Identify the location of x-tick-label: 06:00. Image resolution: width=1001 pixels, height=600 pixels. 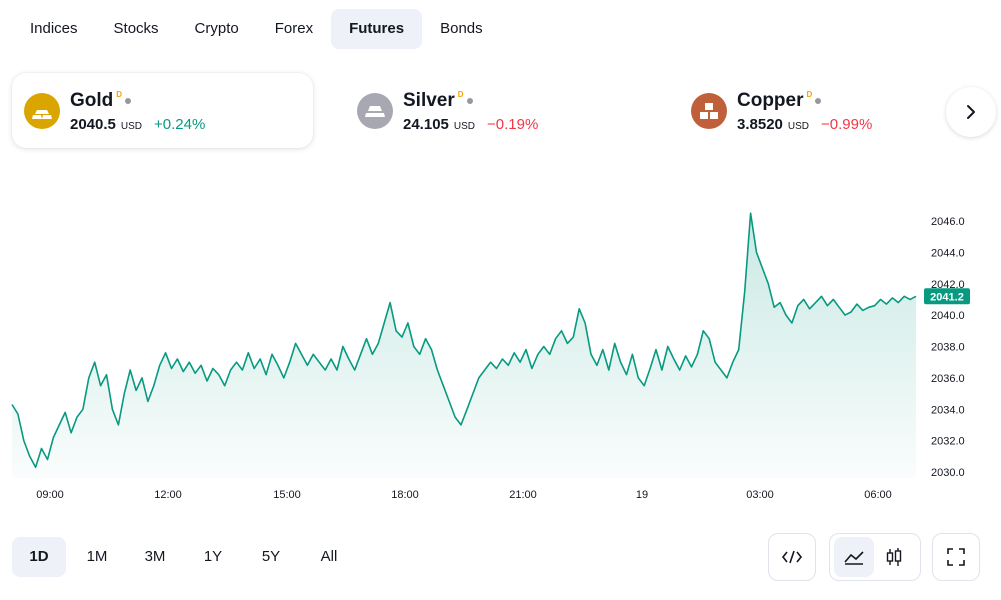
(878, 495).